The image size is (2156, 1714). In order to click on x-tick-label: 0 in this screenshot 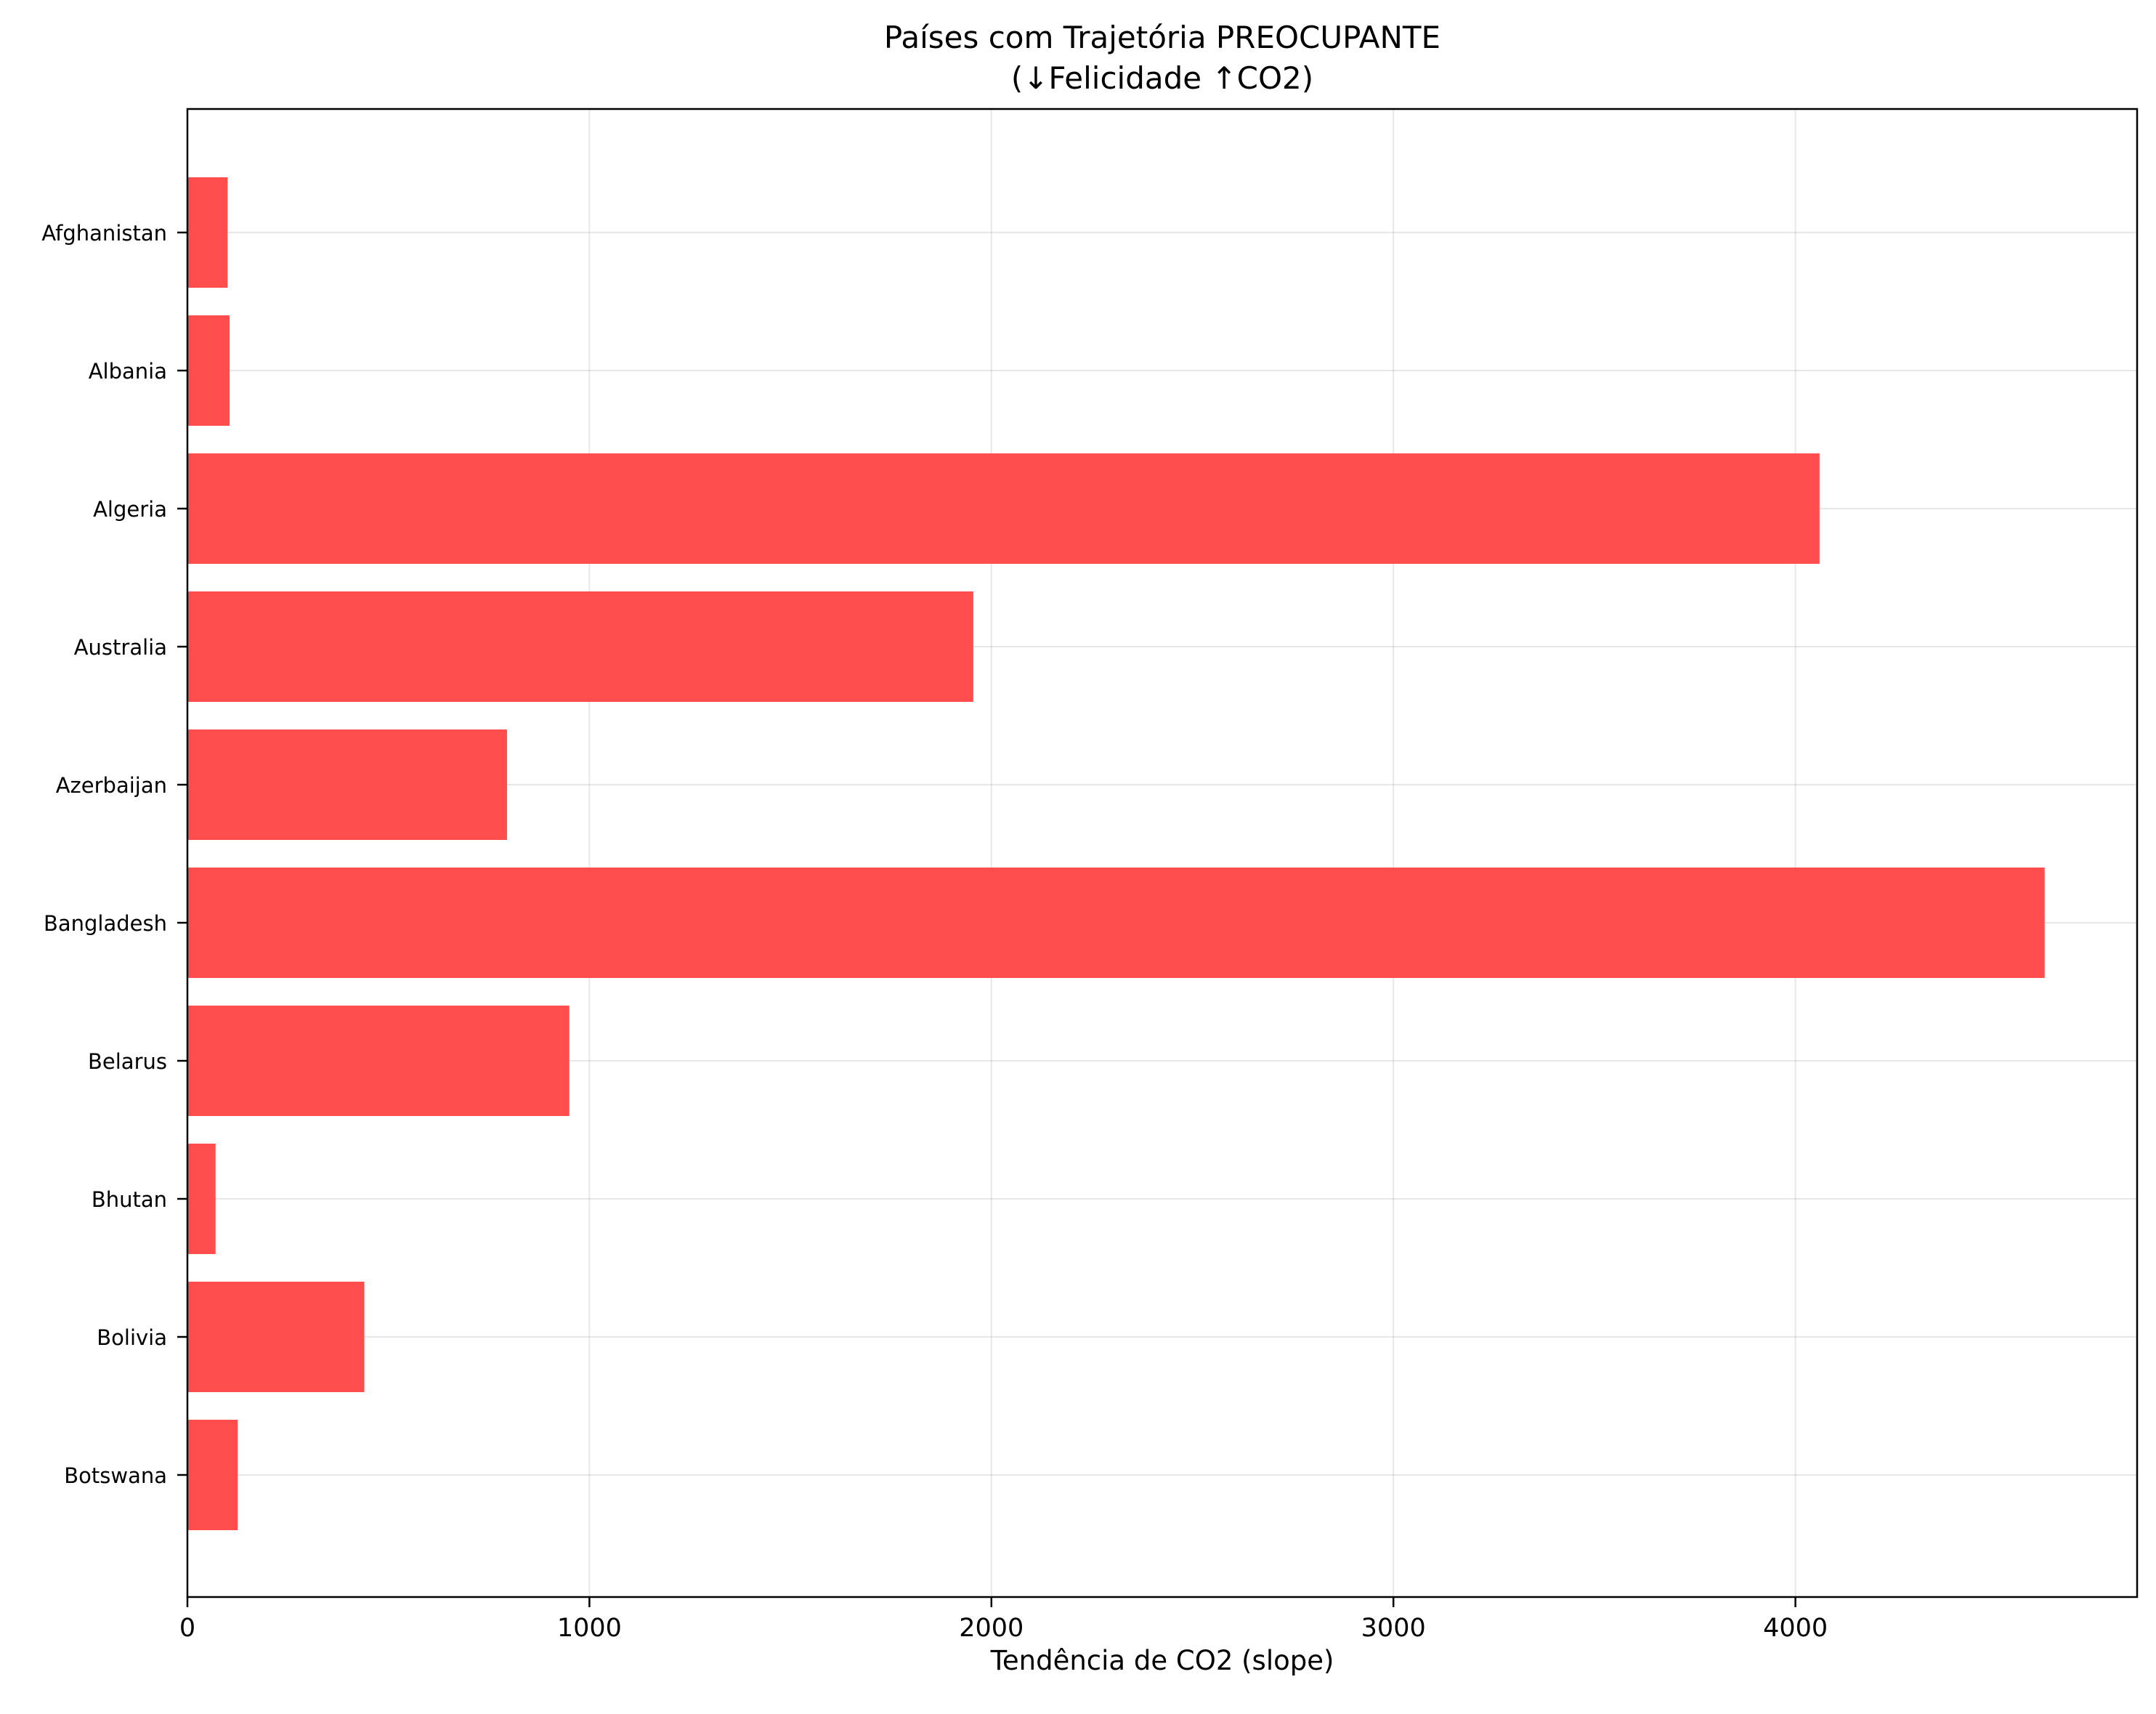, I will do `click(187, 1628)`.